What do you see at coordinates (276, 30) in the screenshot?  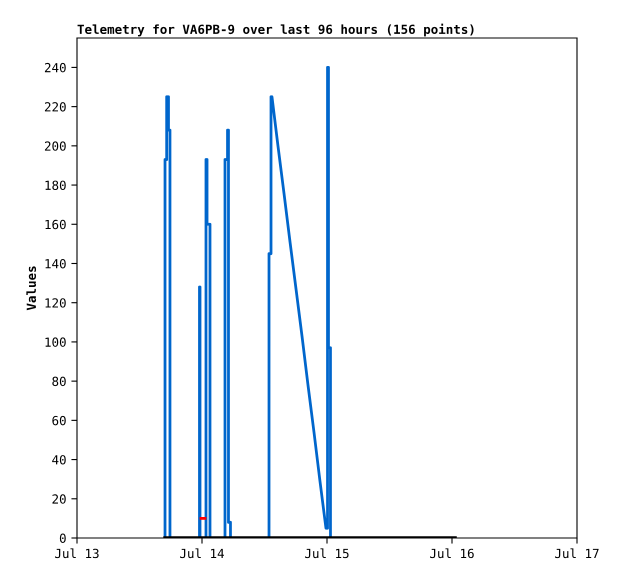 I see `chart-title: Telemetry for VA6PB-9 over last 96 hours (156 points)` at bounding box center [276, 30].